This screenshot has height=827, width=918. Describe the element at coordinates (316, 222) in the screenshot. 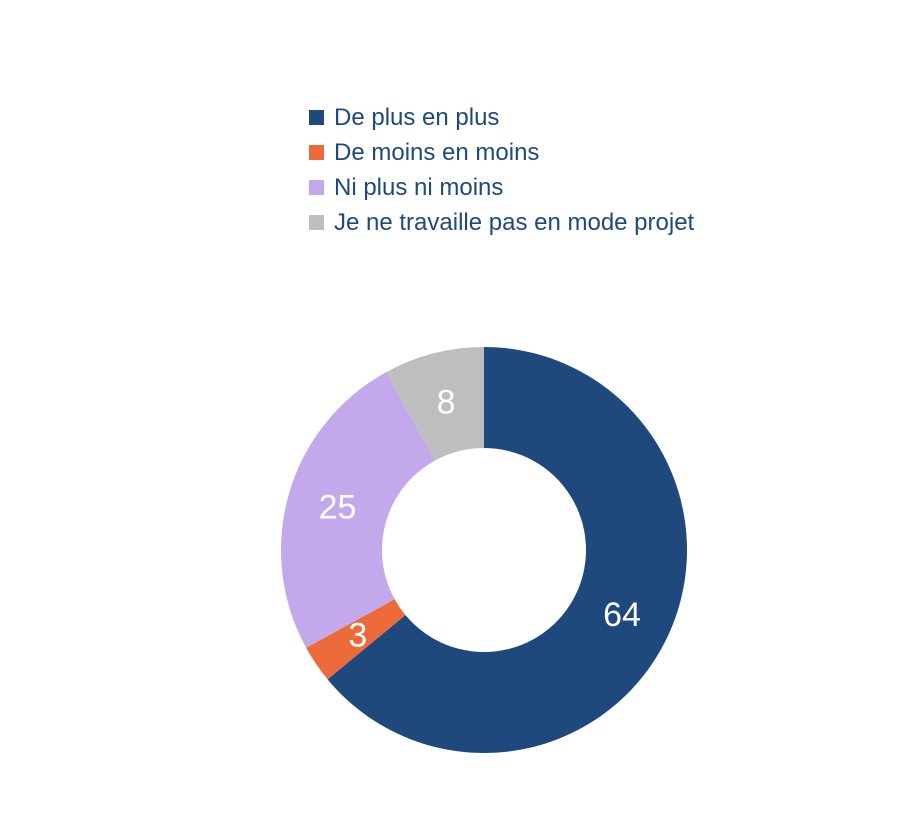

I see `legend-swatch-pas-en-mode-projet` at that location.